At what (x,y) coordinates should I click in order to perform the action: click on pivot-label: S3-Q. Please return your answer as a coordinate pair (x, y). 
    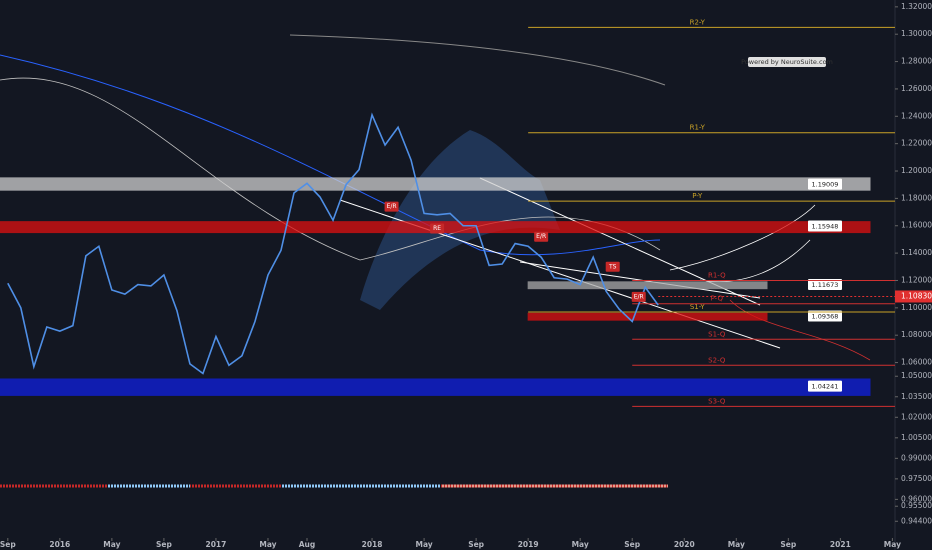
    Looking at the image, I should click on (717, 401).